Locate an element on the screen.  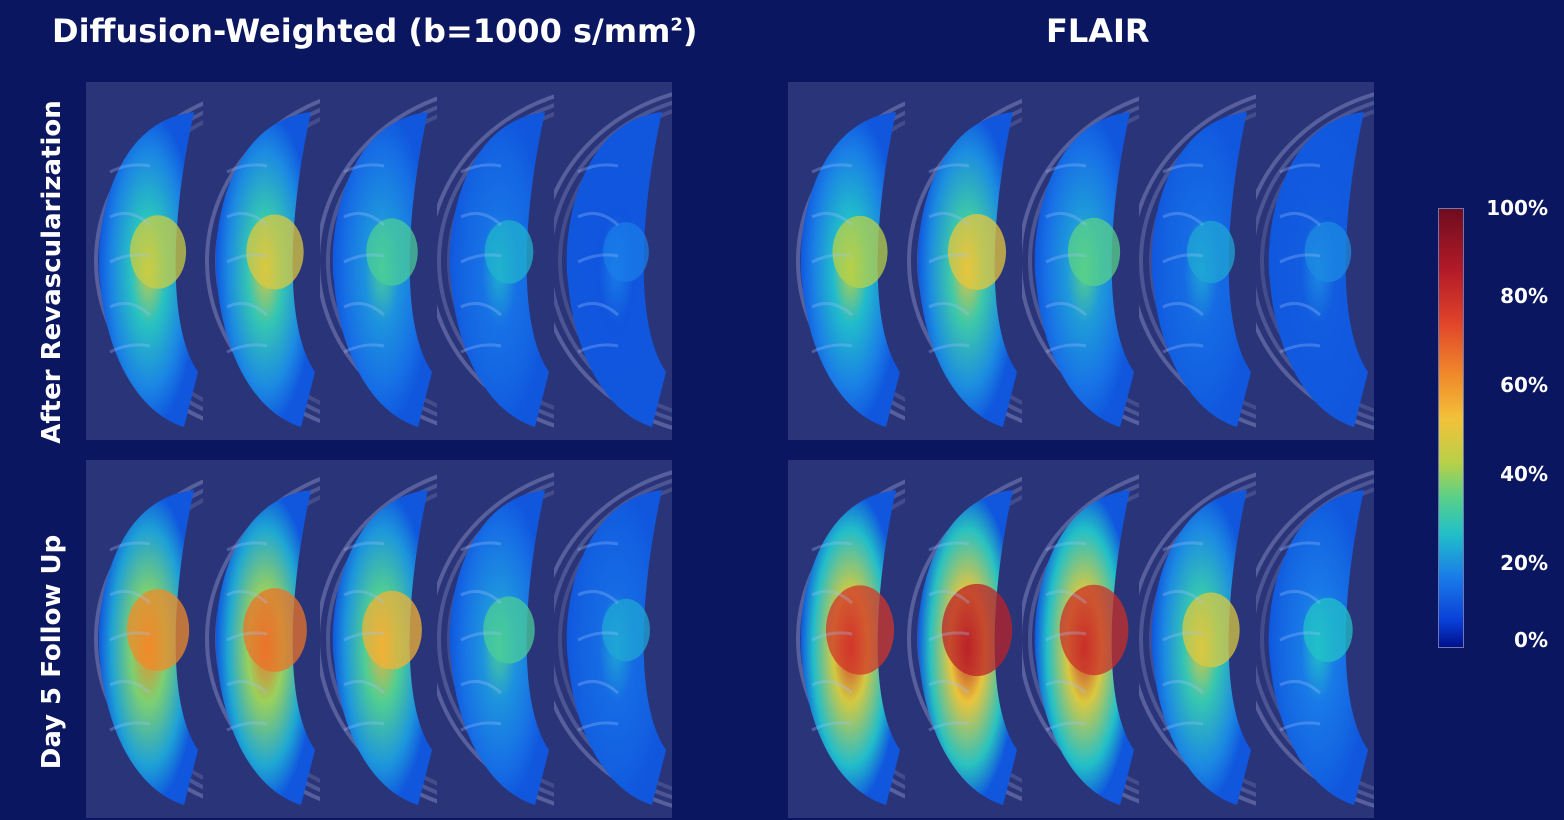
row-label-after-revascularization: After Revascularization is located at coordinates (52, 272).